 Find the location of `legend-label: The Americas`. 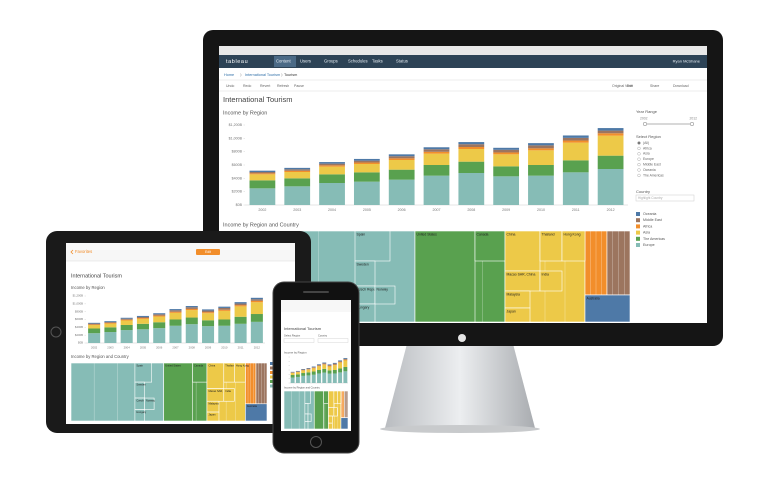

legend-label: The Americas is located at coordinates (654, 239).